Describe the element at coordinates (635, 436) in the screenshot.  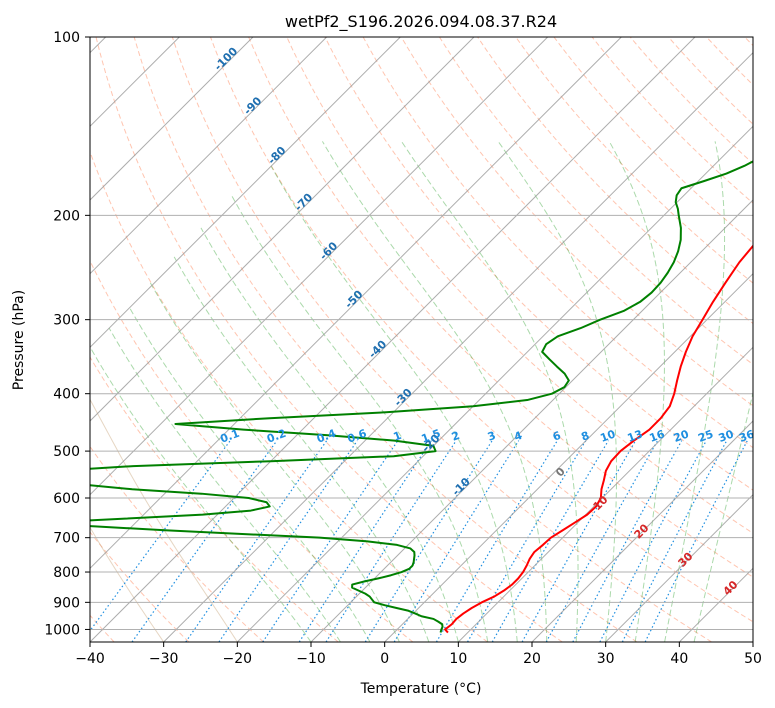
I see `mixing-ratio-label: 13` at that location.